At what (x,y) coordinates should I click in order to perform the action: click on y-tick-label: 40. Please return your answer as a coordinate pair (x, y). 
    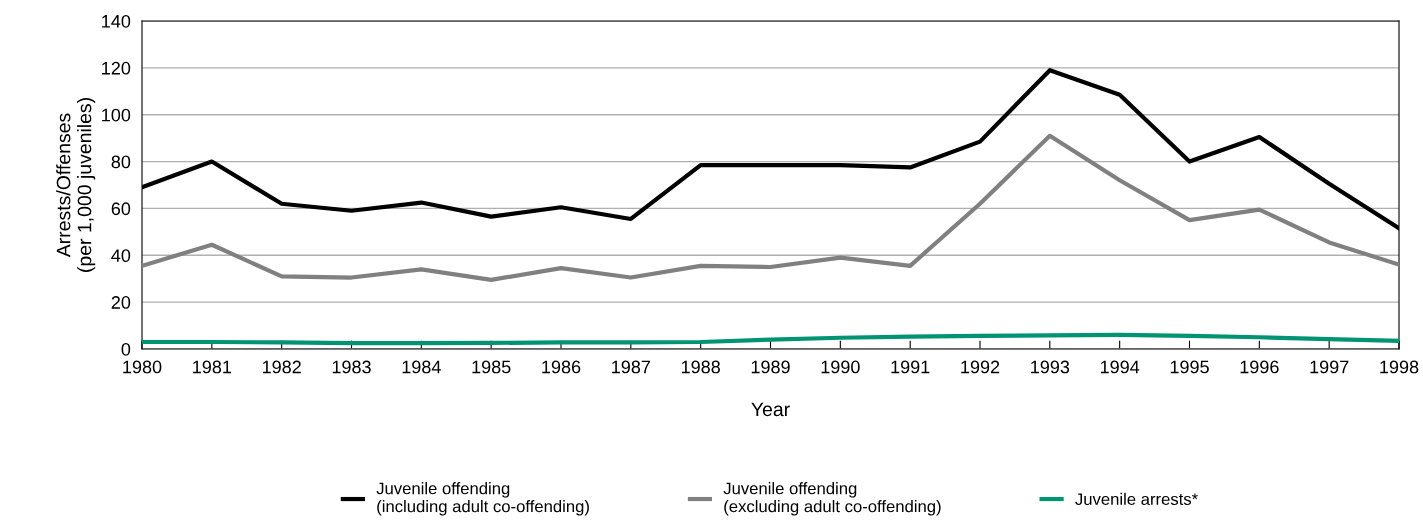
    Looking at the image, I should click on (121, 256).